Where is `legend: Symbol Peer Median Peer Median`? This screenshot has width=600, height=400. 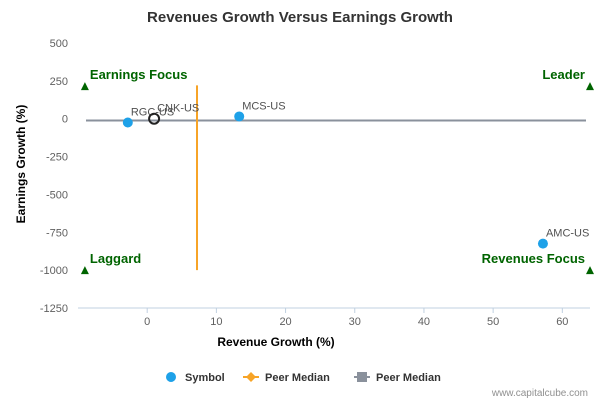 legend: Symbol Peer Median Peer Median is located at coordinates (303, 378).